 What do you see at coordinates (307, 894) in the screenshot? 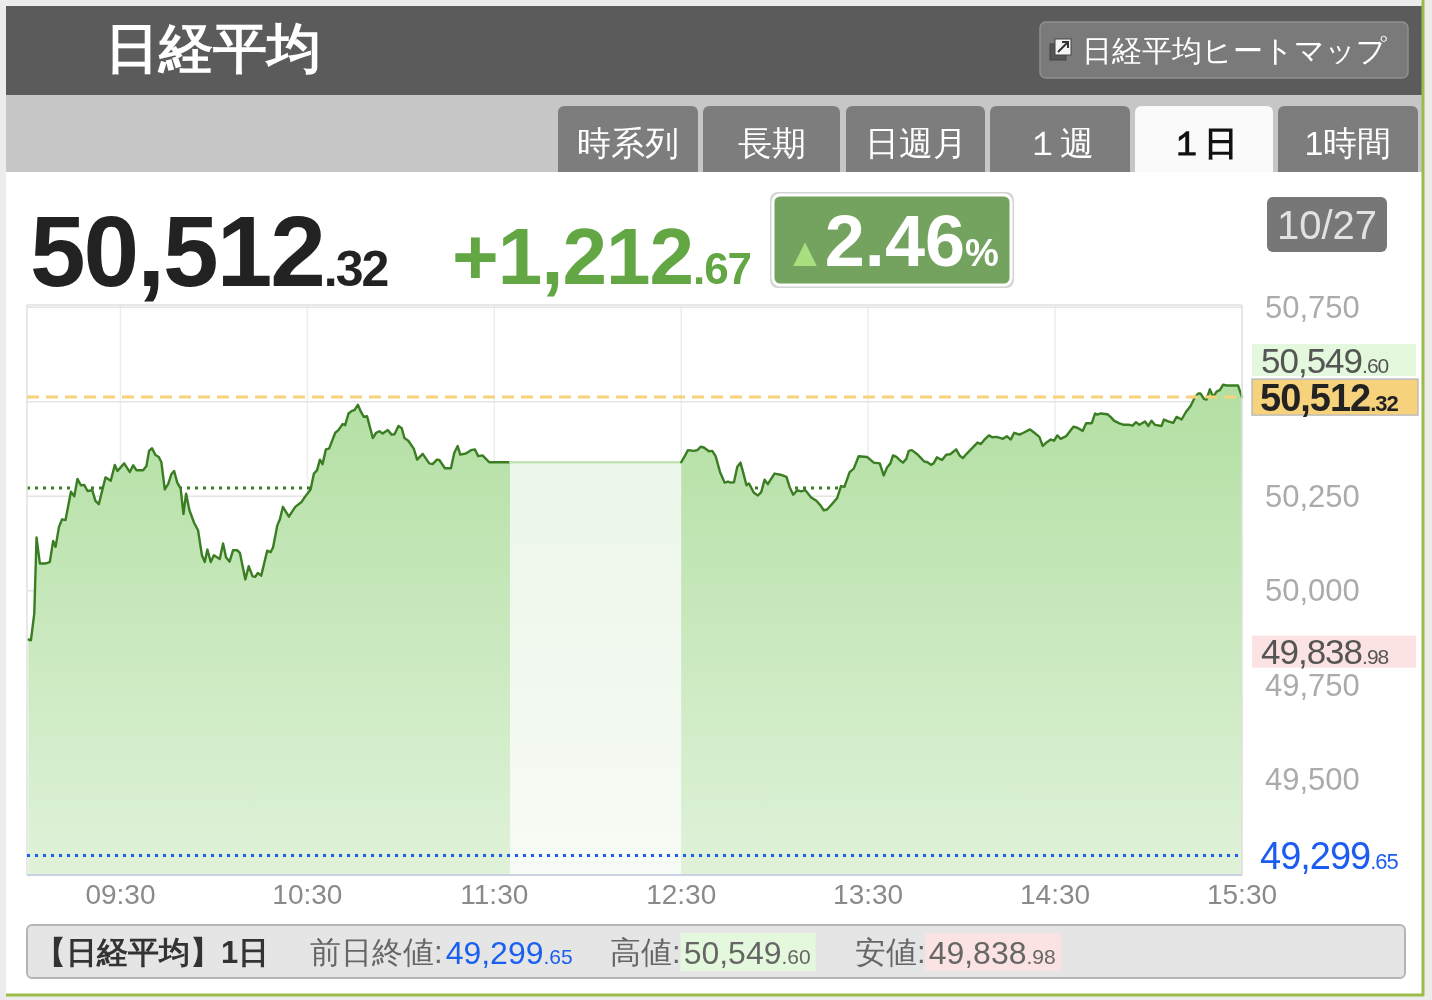
I see `x-tick-label: 10:30` at bounding box center [307, 894].